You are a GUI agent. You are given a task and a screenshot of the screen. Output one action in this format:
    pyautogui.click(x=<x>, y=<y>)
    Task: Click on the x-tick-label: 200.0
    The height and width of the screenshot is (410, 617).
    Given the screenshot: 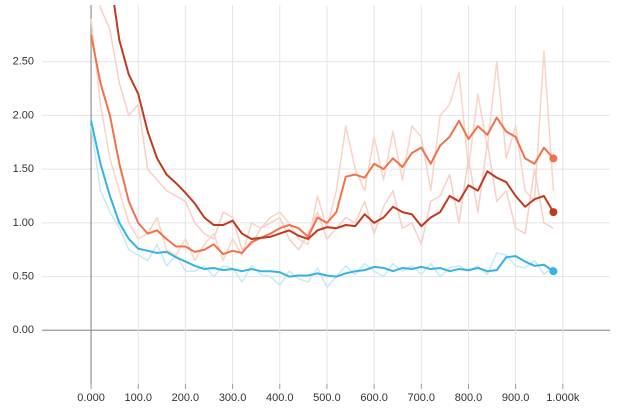 What is the action you would take?
    pyautogui.click(x=186, y=398)
    